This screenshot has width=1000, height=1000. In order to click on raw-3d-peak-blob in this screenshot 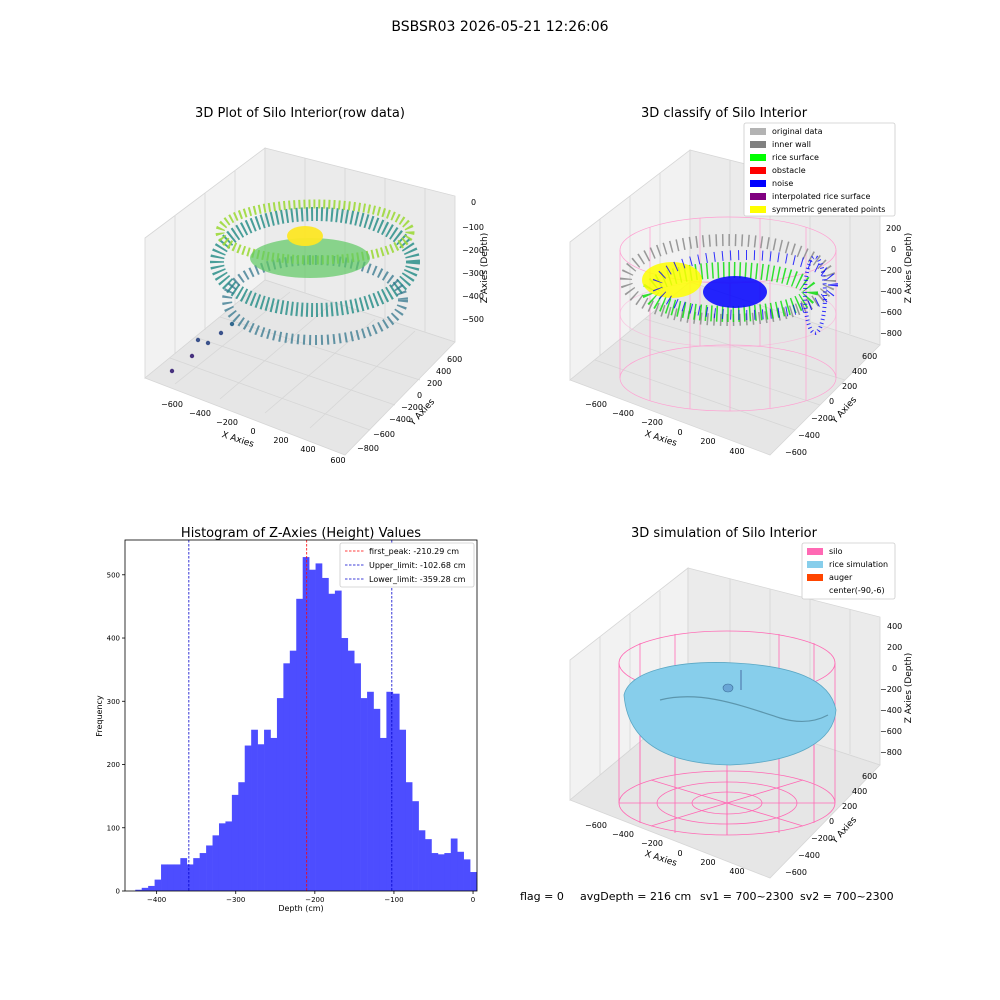, I will do `click(305, 236)`.